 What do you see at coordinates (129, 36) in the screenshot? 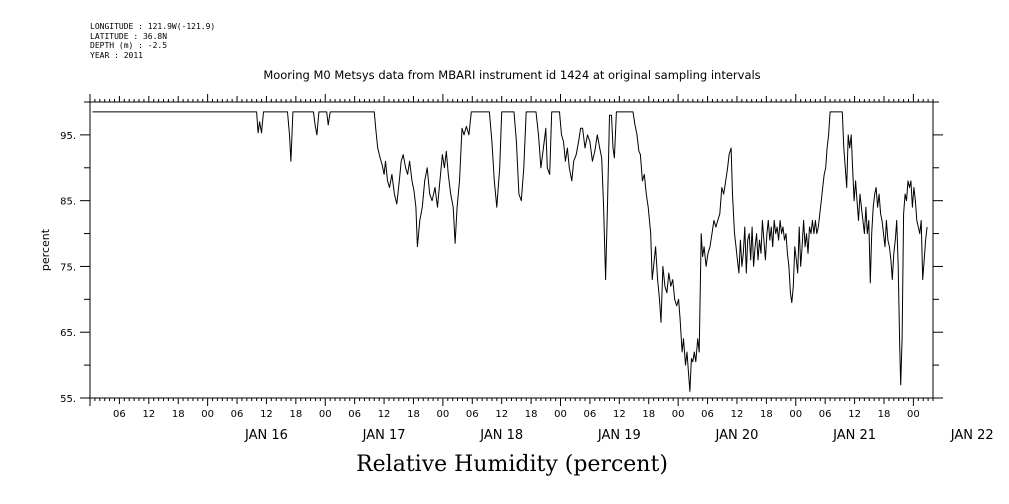
I see `latitude-label: LATITUDE : 36.8N` at bounding box center [129, 36].